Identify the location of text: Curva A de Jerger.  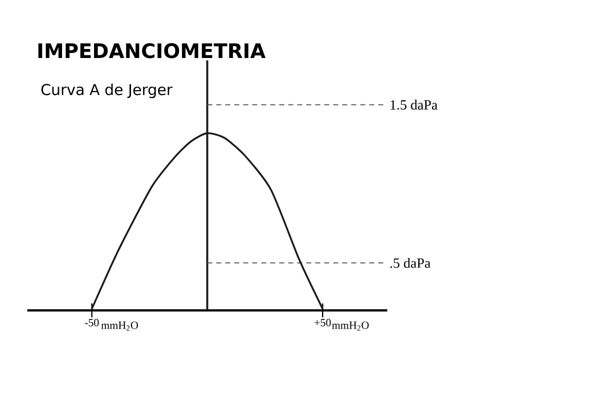
(107, 91).